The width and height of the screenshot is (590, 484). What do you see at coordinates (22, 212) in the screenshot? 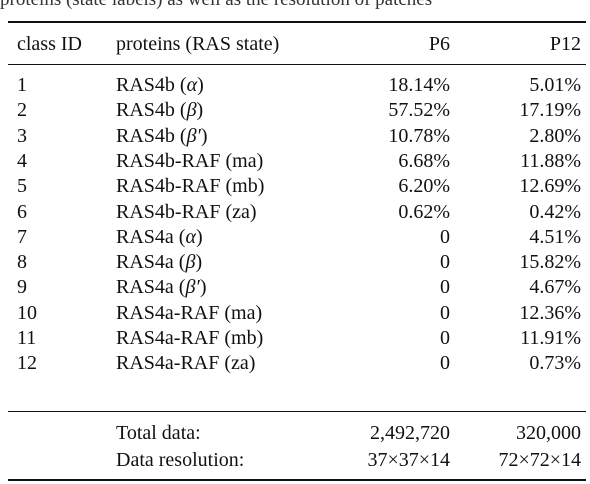
I see `class-id-cell: 6` at bounding box center [22, 212].